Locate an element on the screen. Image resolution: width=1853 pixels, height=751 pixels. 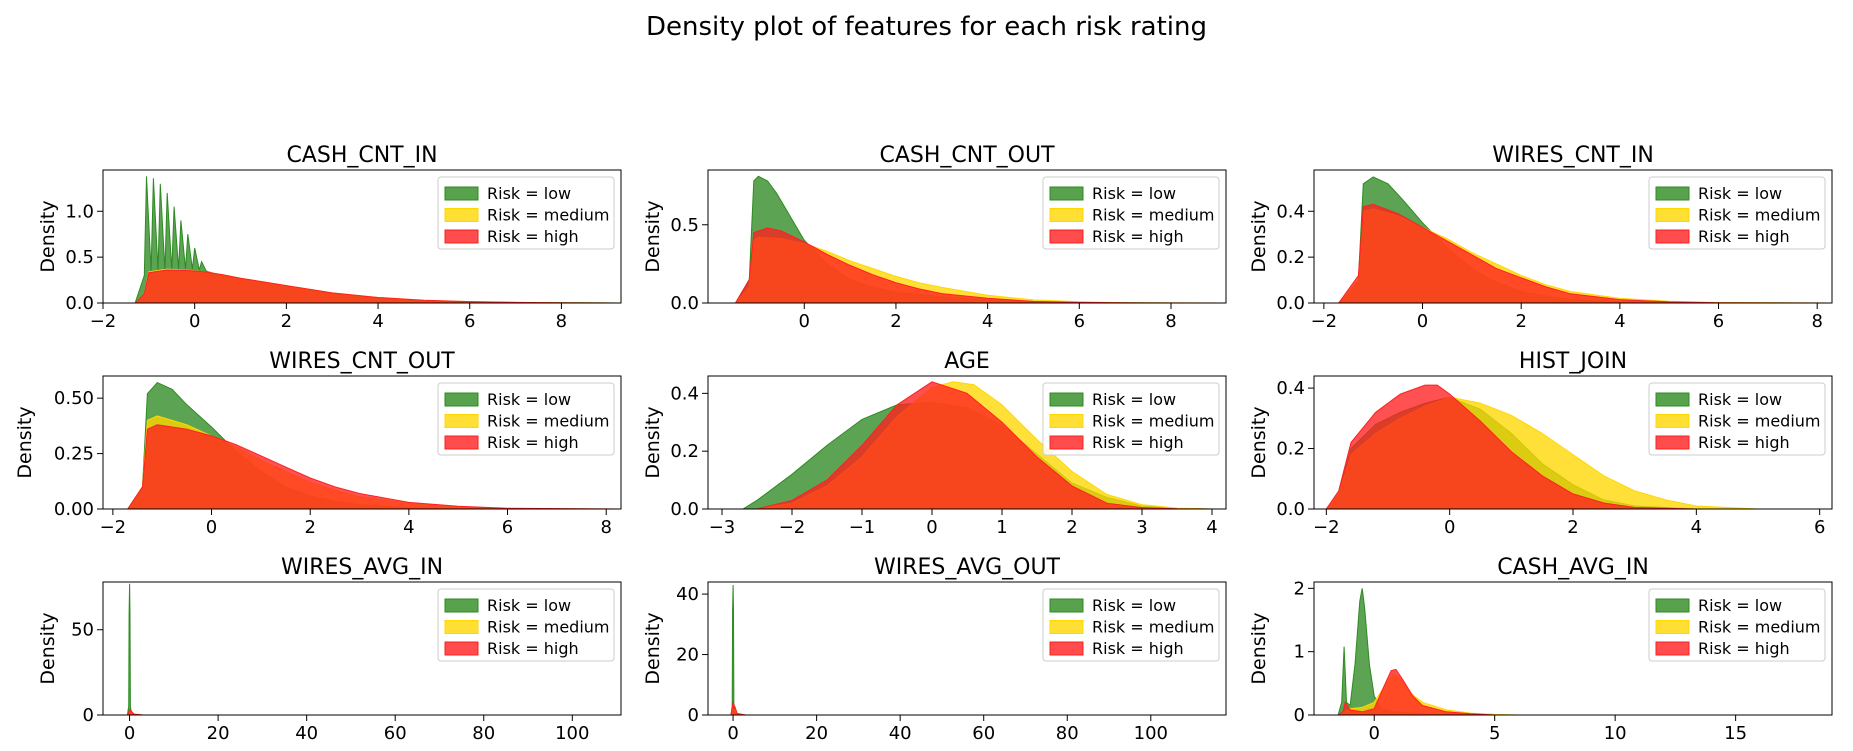
subplot-title: WIRES_CNT_OUT is located at coordinates (362, 361).